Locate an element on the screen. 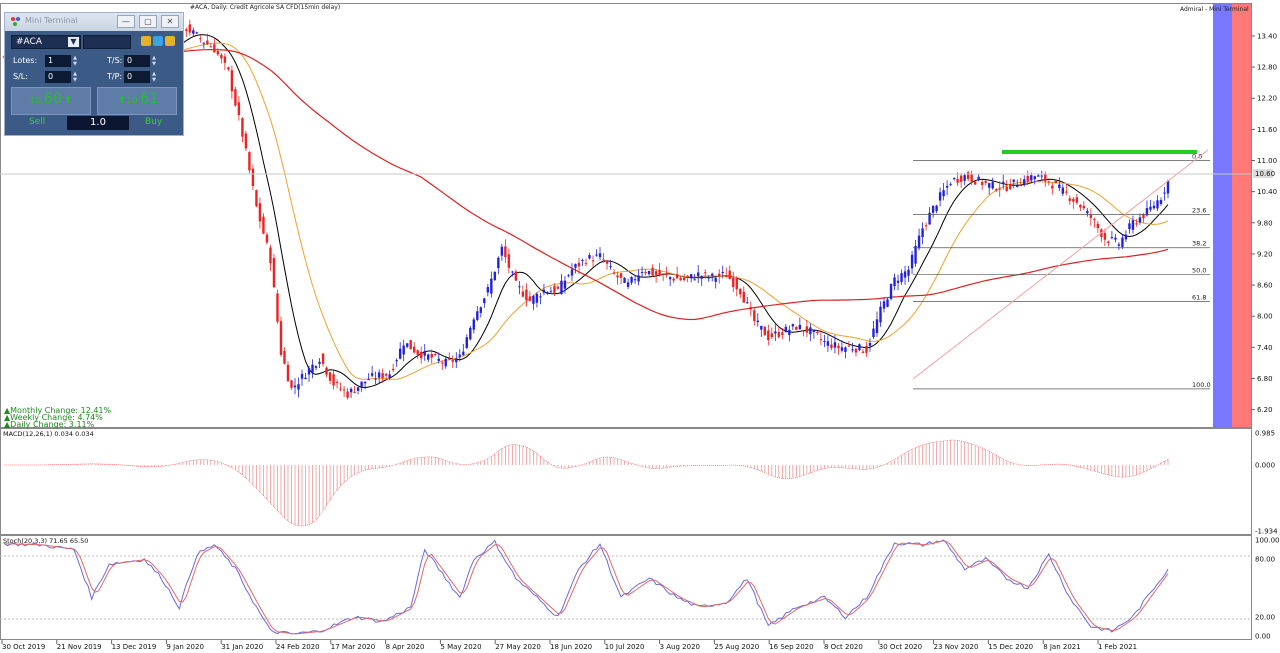 This screenshot has height=653, width=1280. ts-label: T/S: is located at coordinates (115, 60).